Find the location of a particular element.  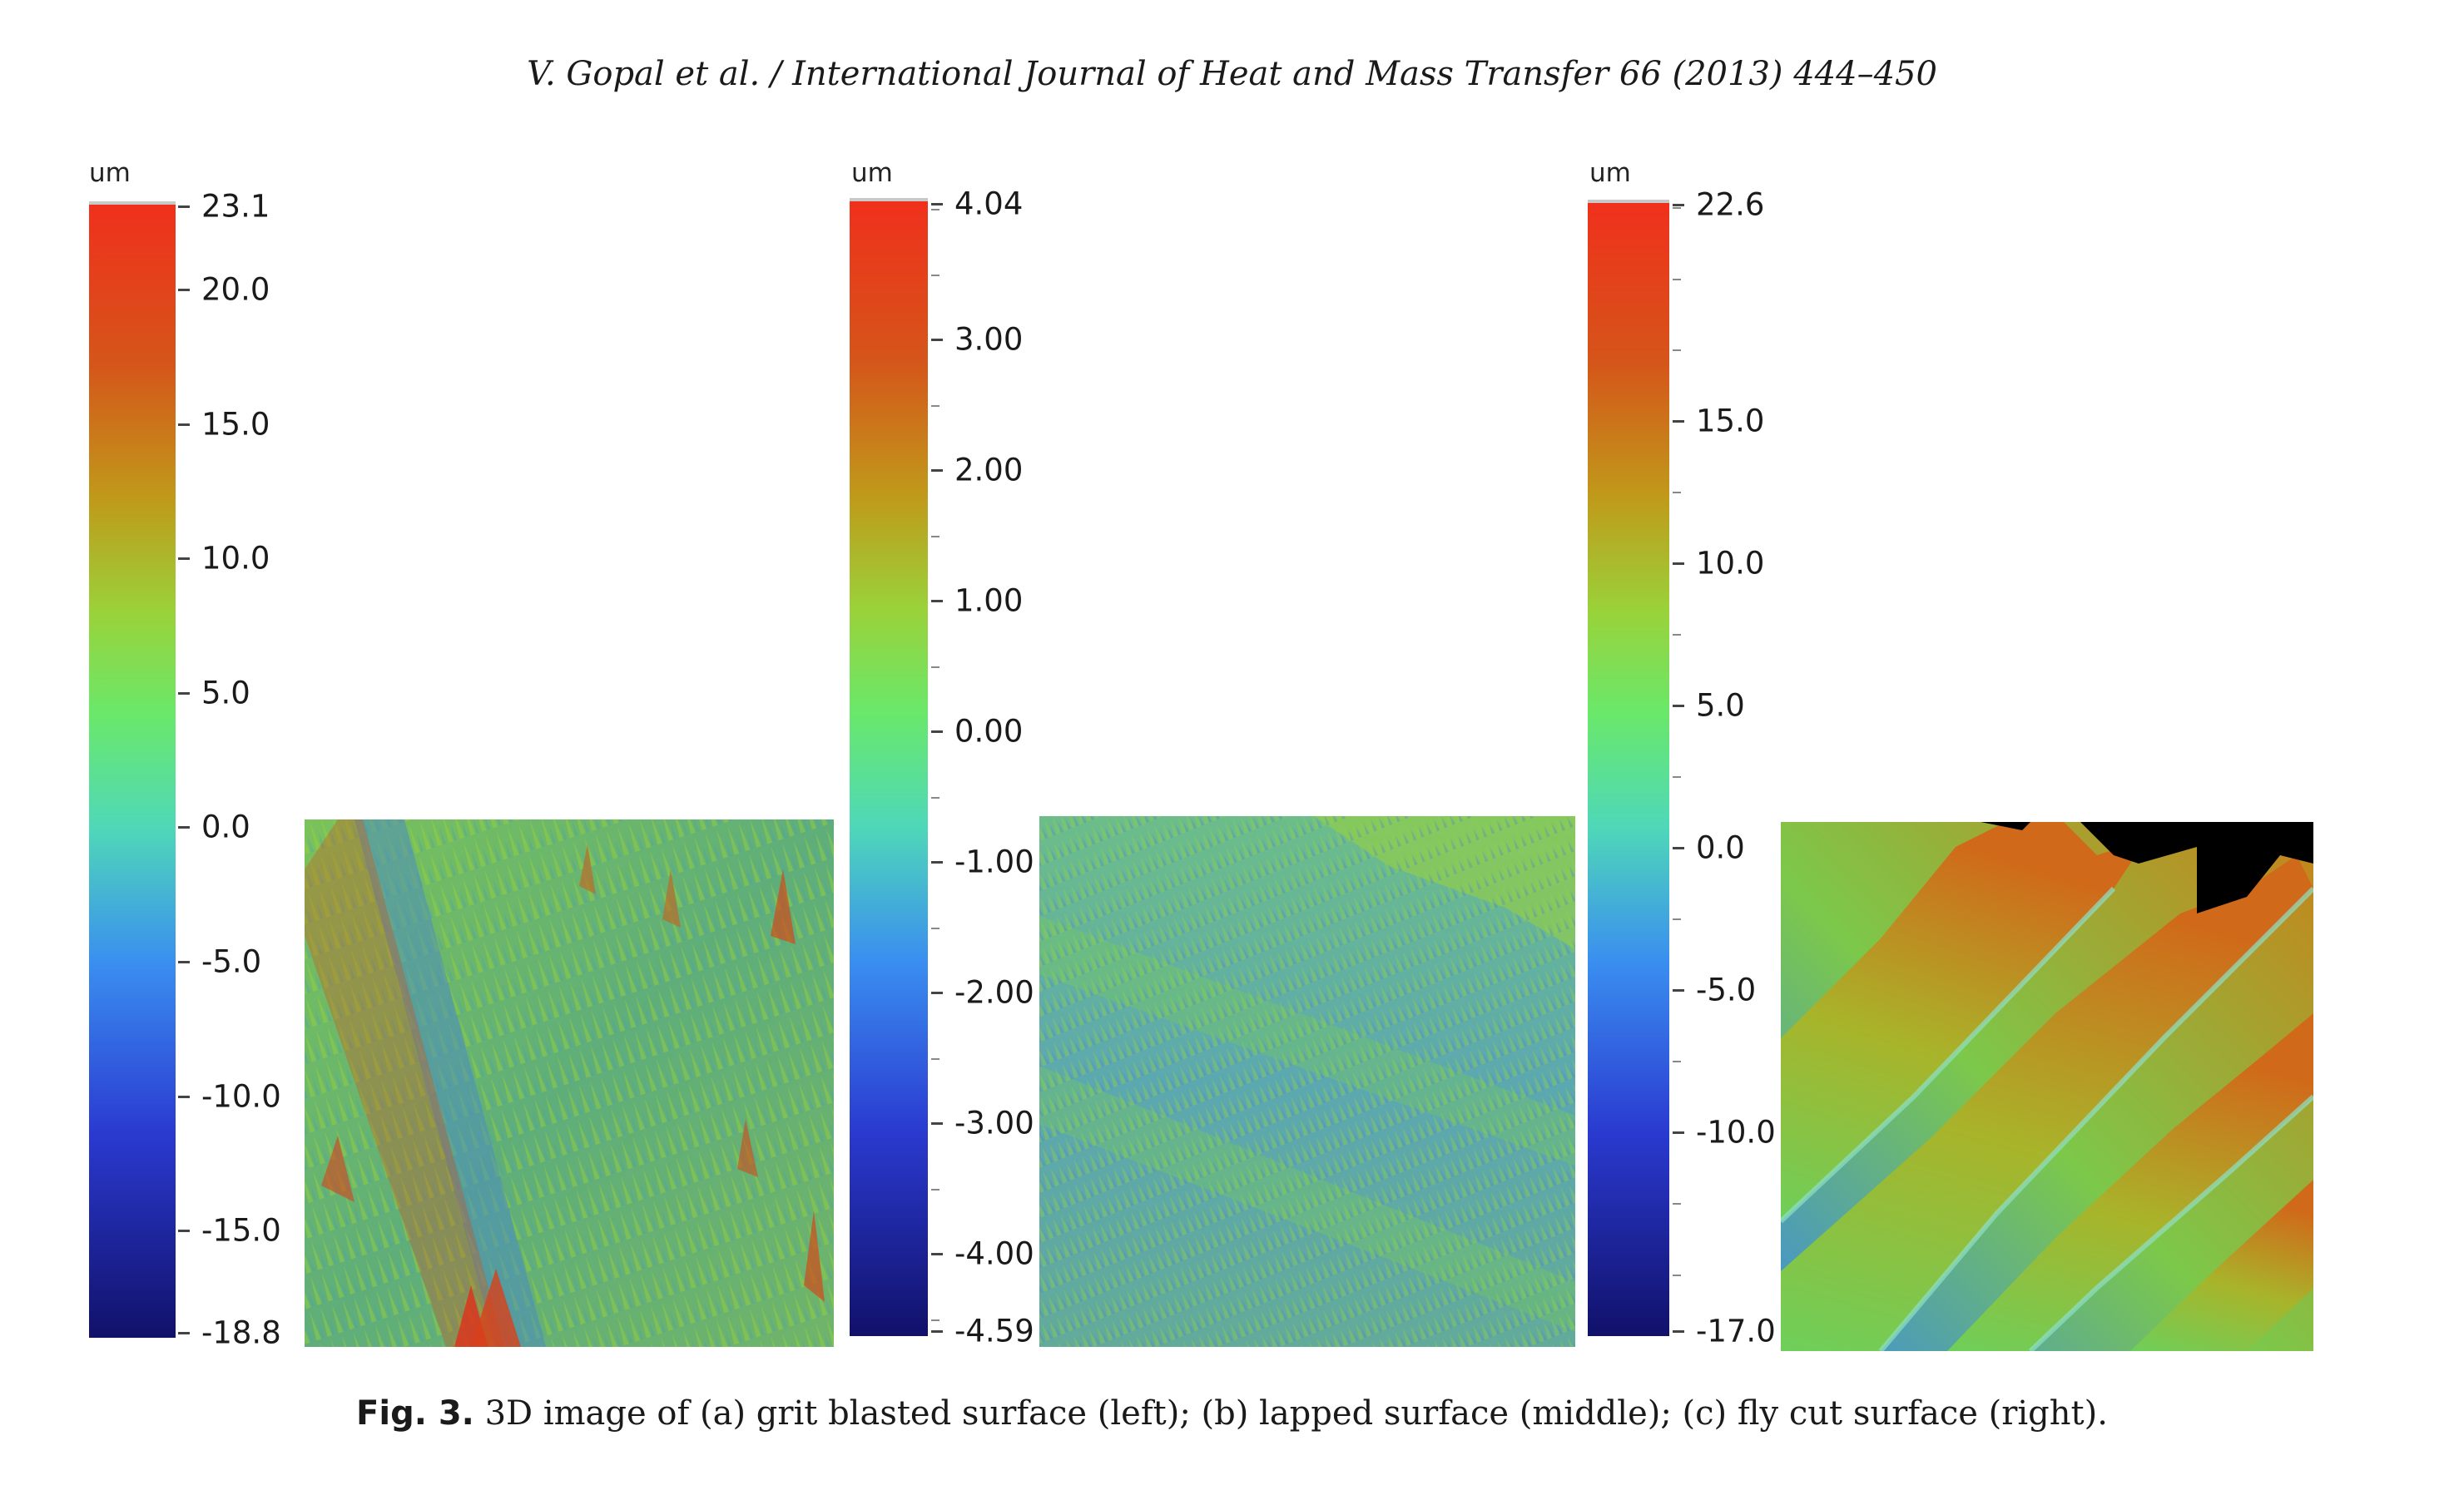

panel-a-tick-label: 15.0 is located at coordinates (235, 424).